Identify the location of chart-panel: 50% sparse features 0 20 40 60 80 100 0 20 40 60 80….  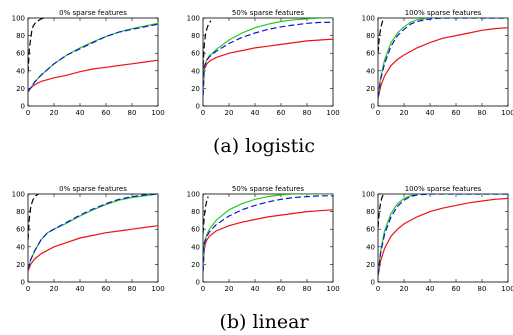
(263, 239).